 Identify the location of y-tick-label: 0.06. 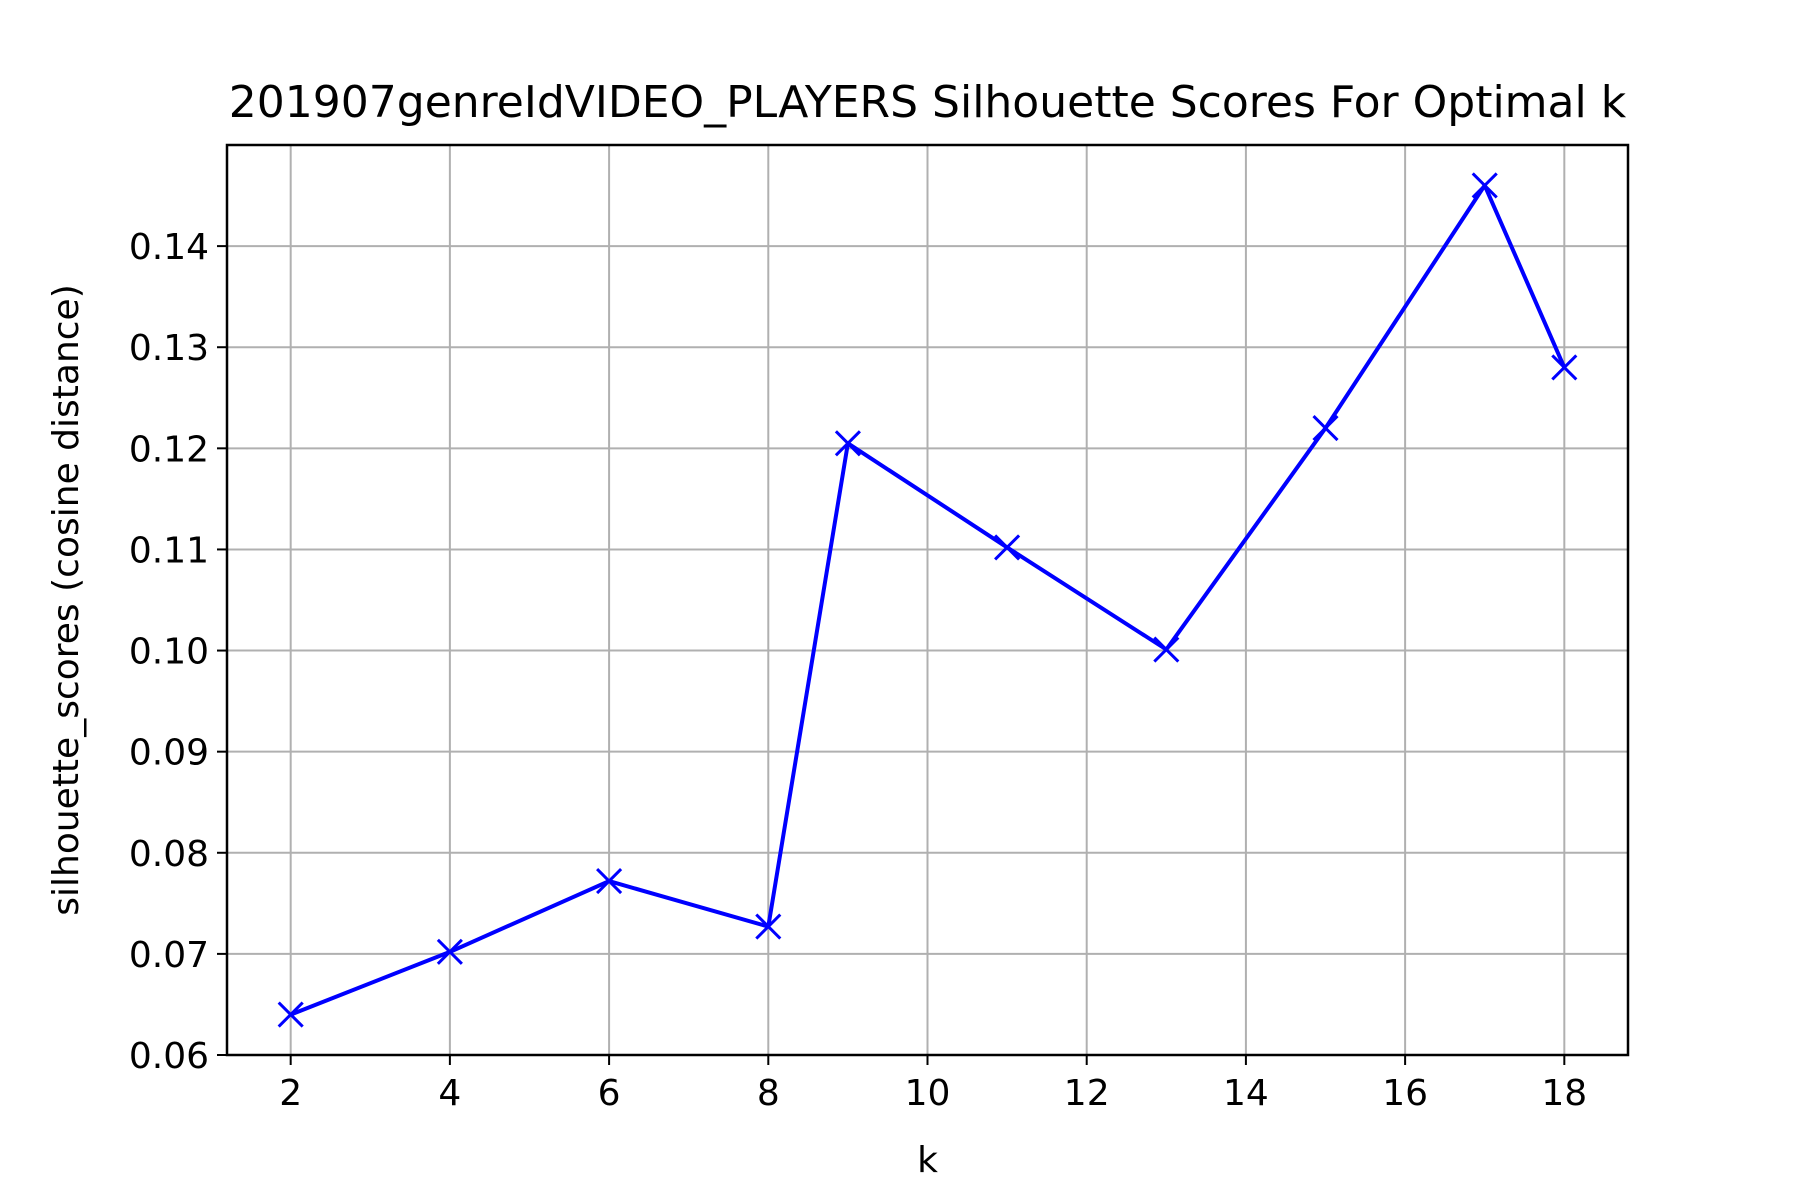
(169, 1056).